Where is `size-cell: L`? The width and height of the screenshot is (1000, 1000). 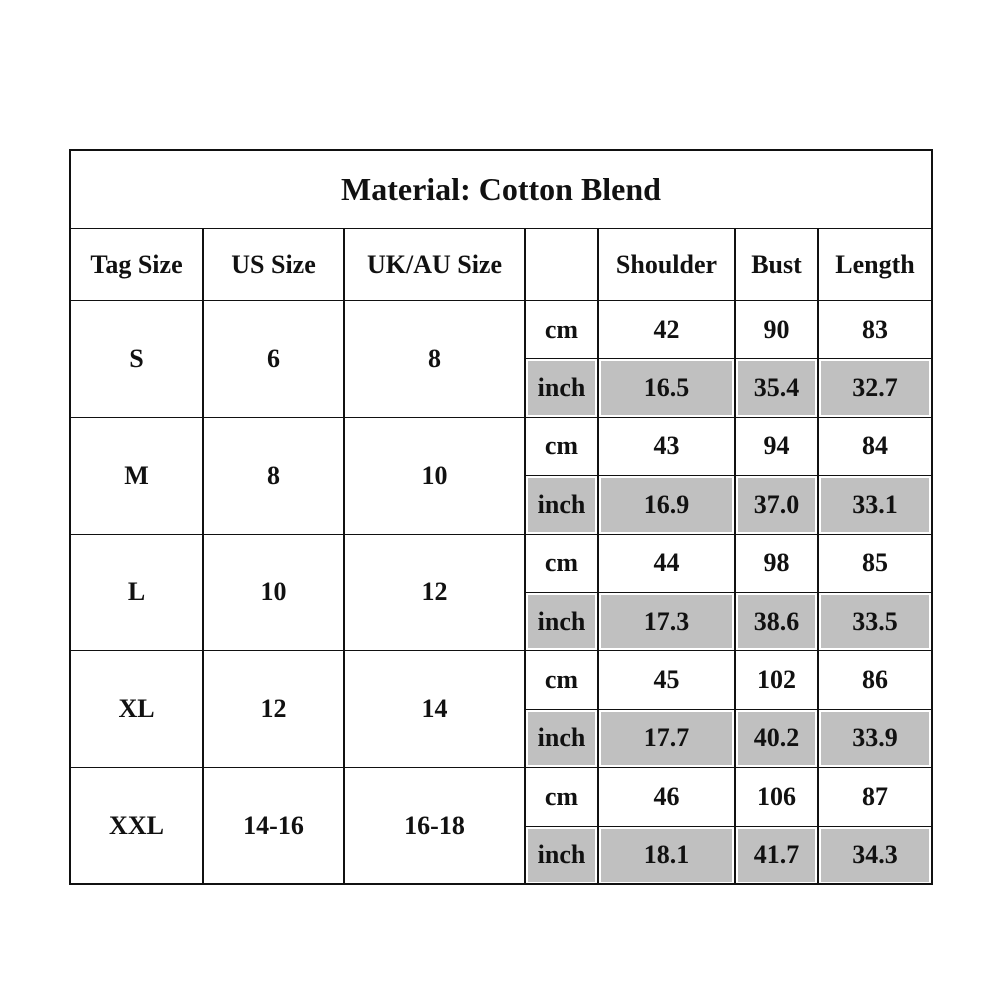
size-cell: L is located at coordinates (136, 592).